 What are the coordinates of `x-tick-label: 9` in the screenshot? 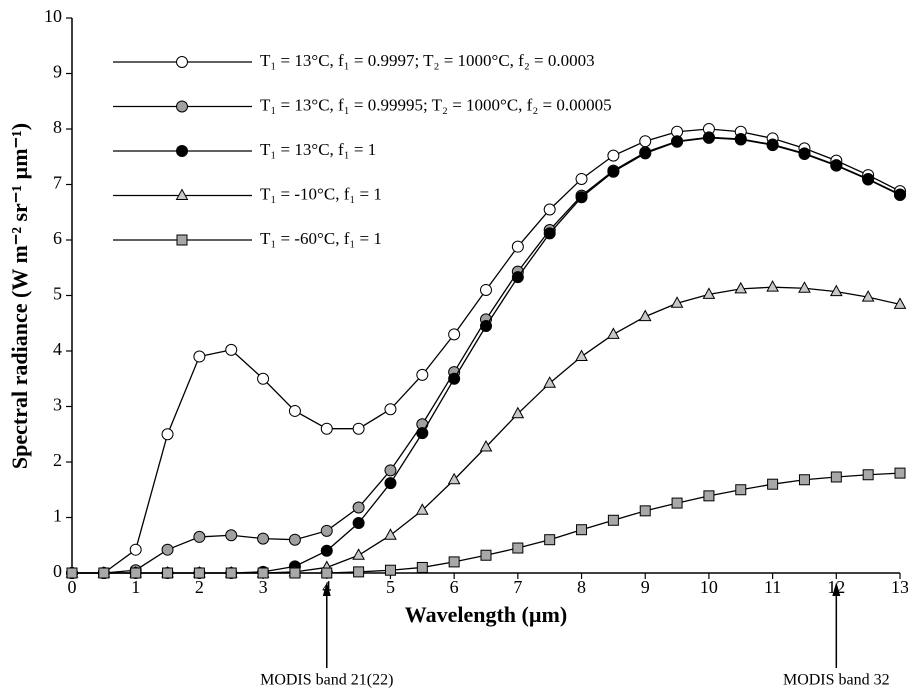 It's located at (645, 587).